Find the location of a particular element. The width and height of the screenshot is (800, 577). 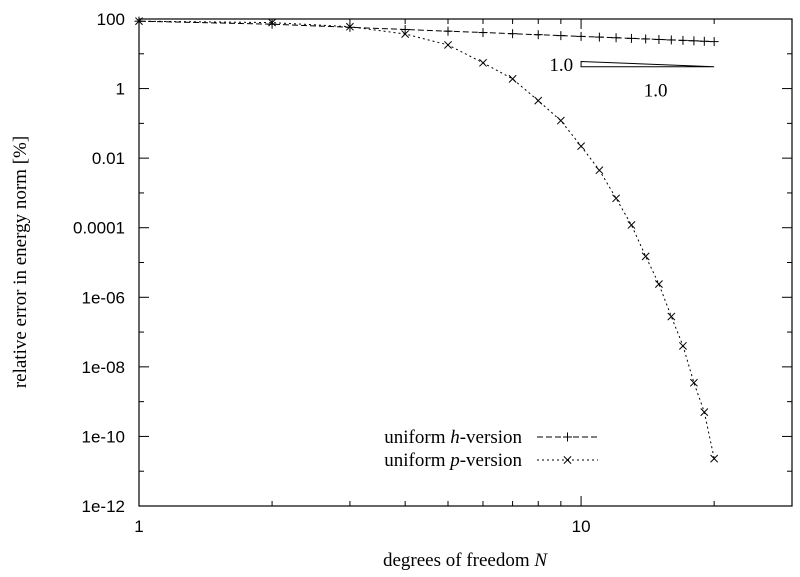

x-tick-label: 10 is located at coordinates (581, 526).